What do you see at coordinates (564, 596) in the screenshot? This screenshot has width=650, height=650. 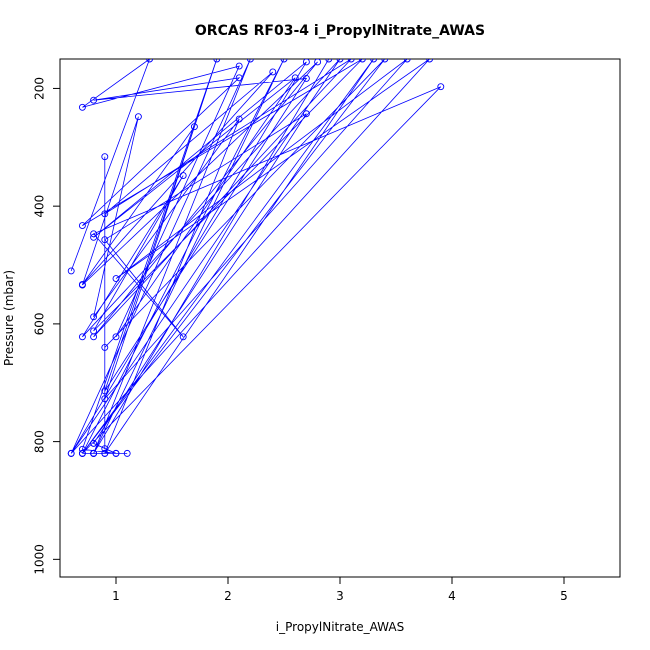 I see `x-tick-label-4: 5` at bounding box center [564, 596].